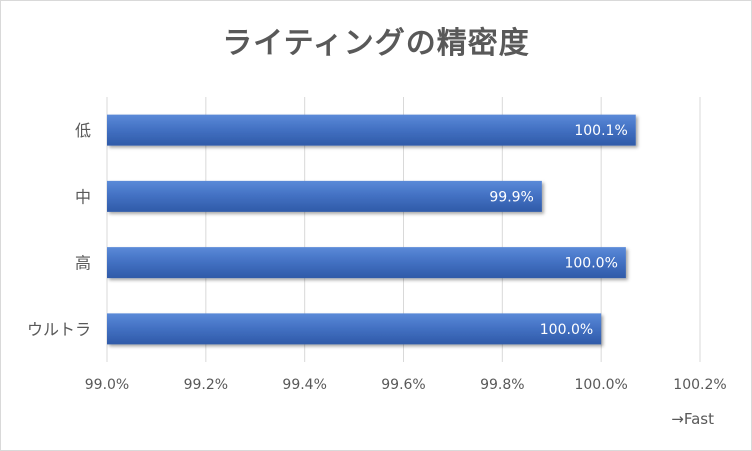 Image resolution: width=752 pixels, height=451 pixels. I want to click on x-tick-label: 99.6%, so click(403, 385).